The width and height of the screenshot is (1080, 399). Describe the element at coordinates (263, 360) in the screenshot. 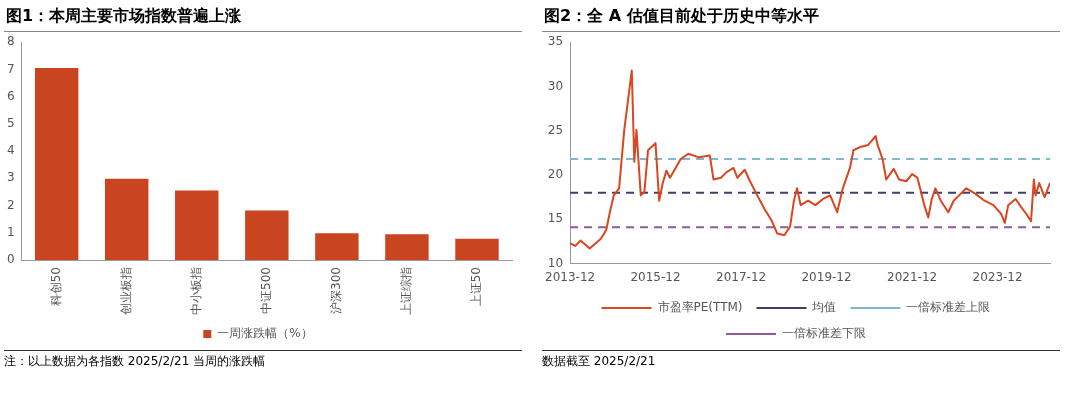

I see `text: 注：以上数据为各指数 2025/2/21 当周的涨跌幅` at that location.